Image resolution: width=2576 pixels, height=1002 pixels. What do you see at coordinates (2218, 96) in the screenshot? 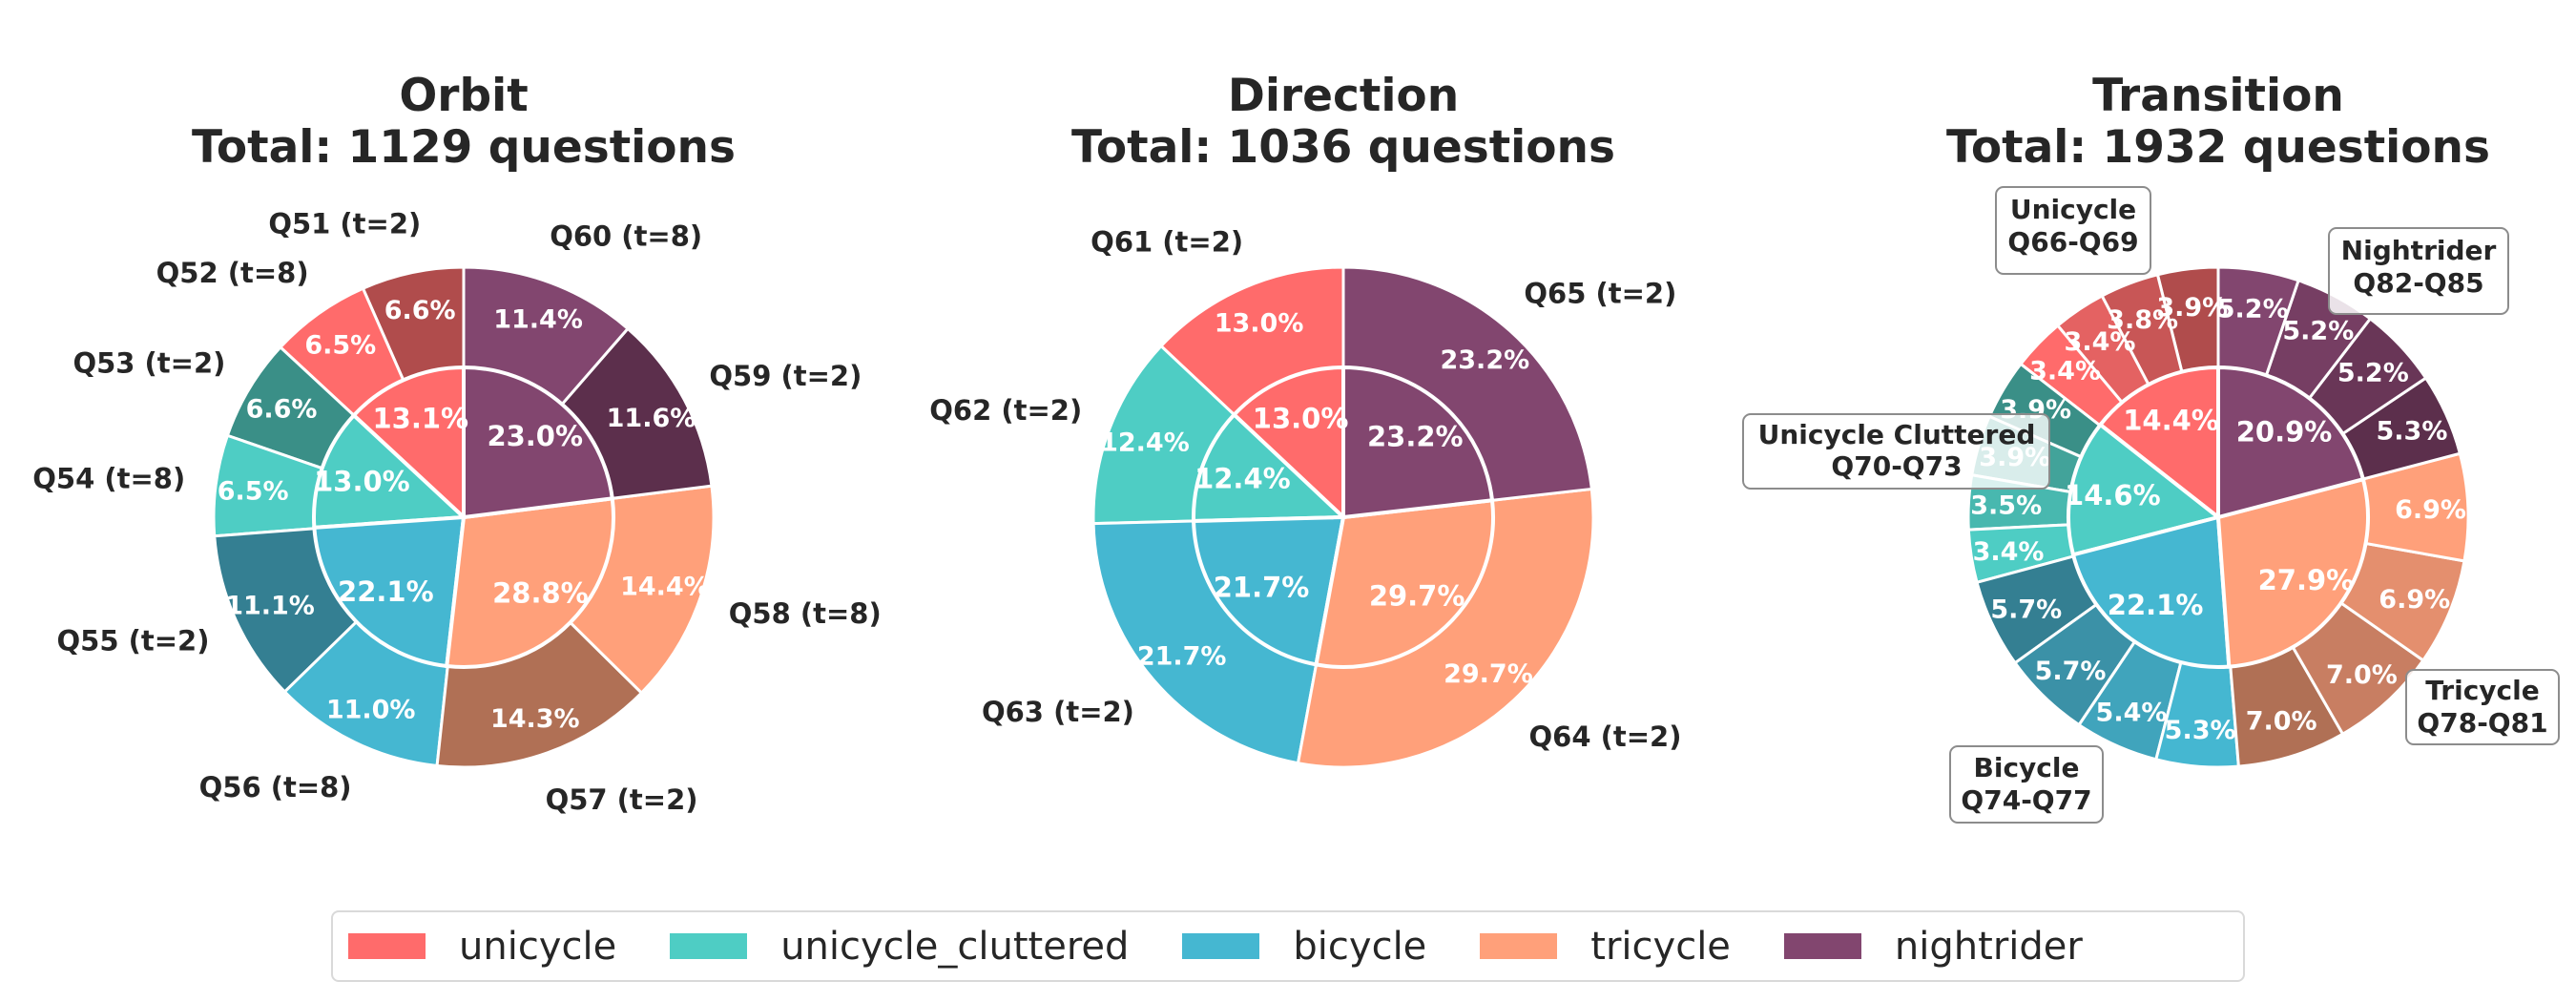
I see `transition-title-name: Transition` at bounding box center [2218, 96].